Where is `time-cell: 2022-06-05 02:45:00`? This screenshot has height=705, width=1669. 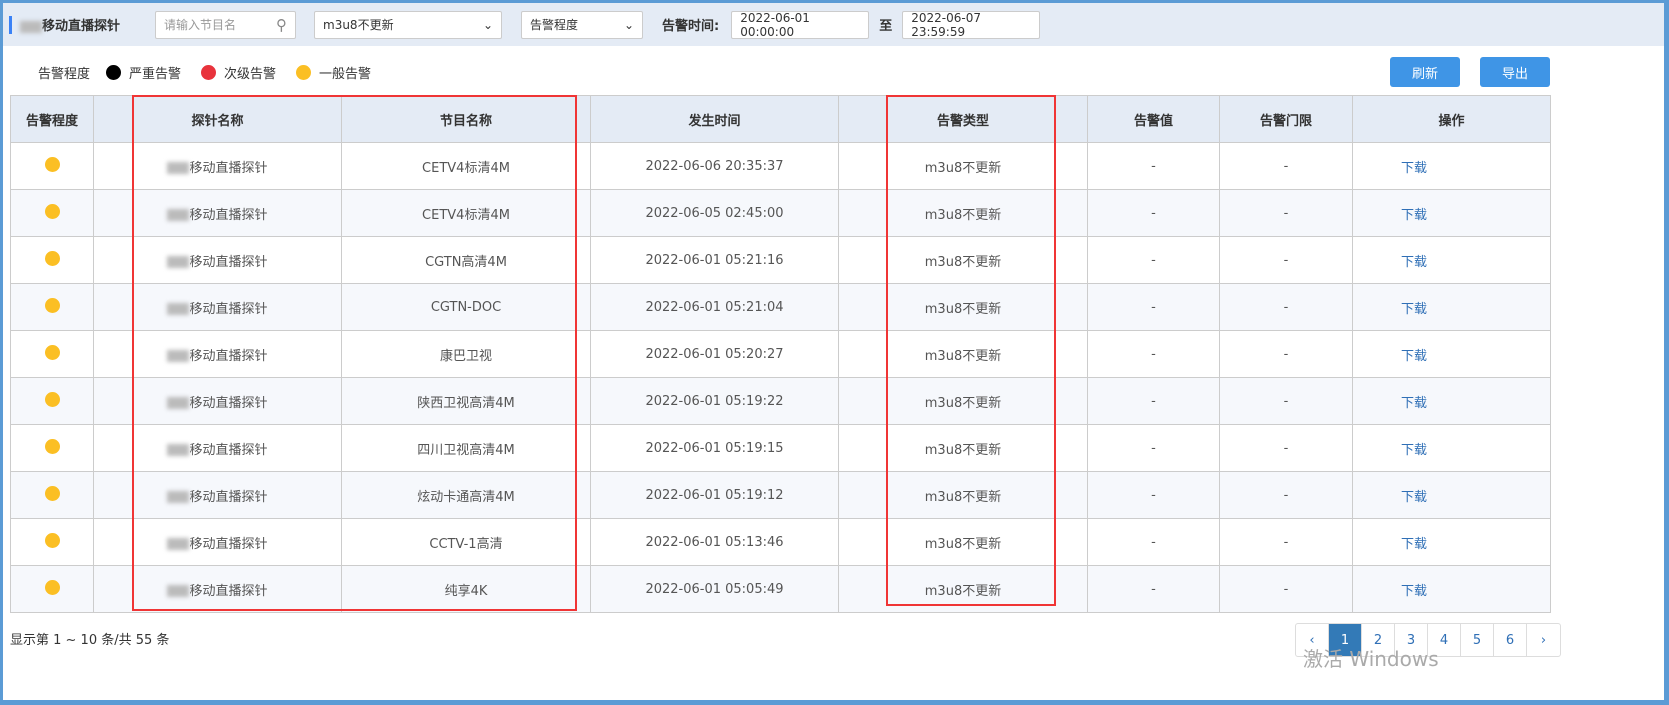 time-cell: 2022-06-05 02:45:00 is located at coordinates (714, 213).